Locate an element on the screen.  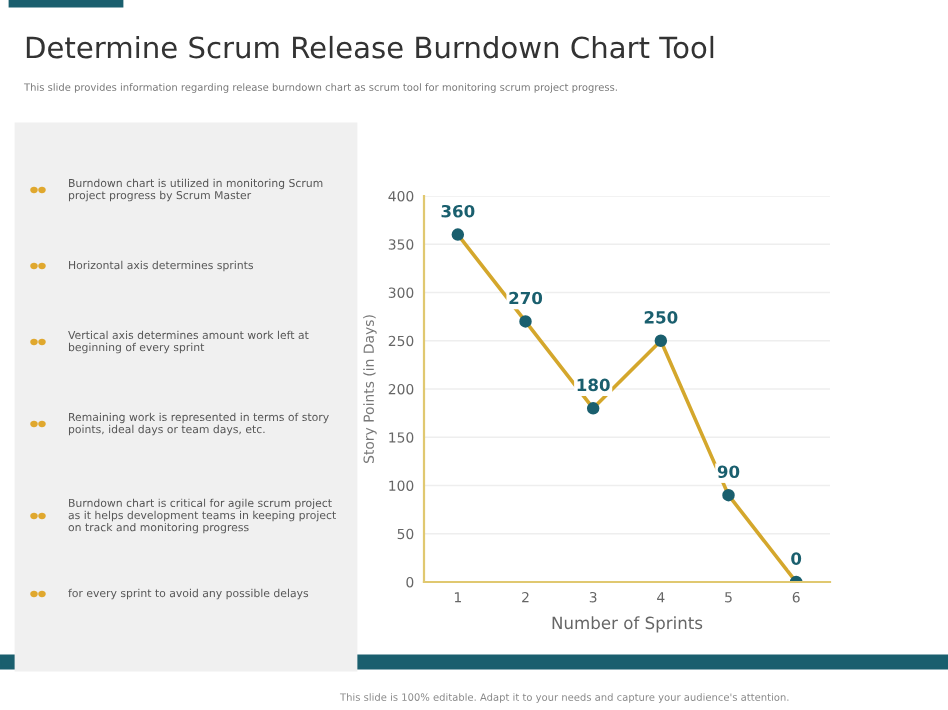
data-label: 270 is located at coordinates (526, 298).